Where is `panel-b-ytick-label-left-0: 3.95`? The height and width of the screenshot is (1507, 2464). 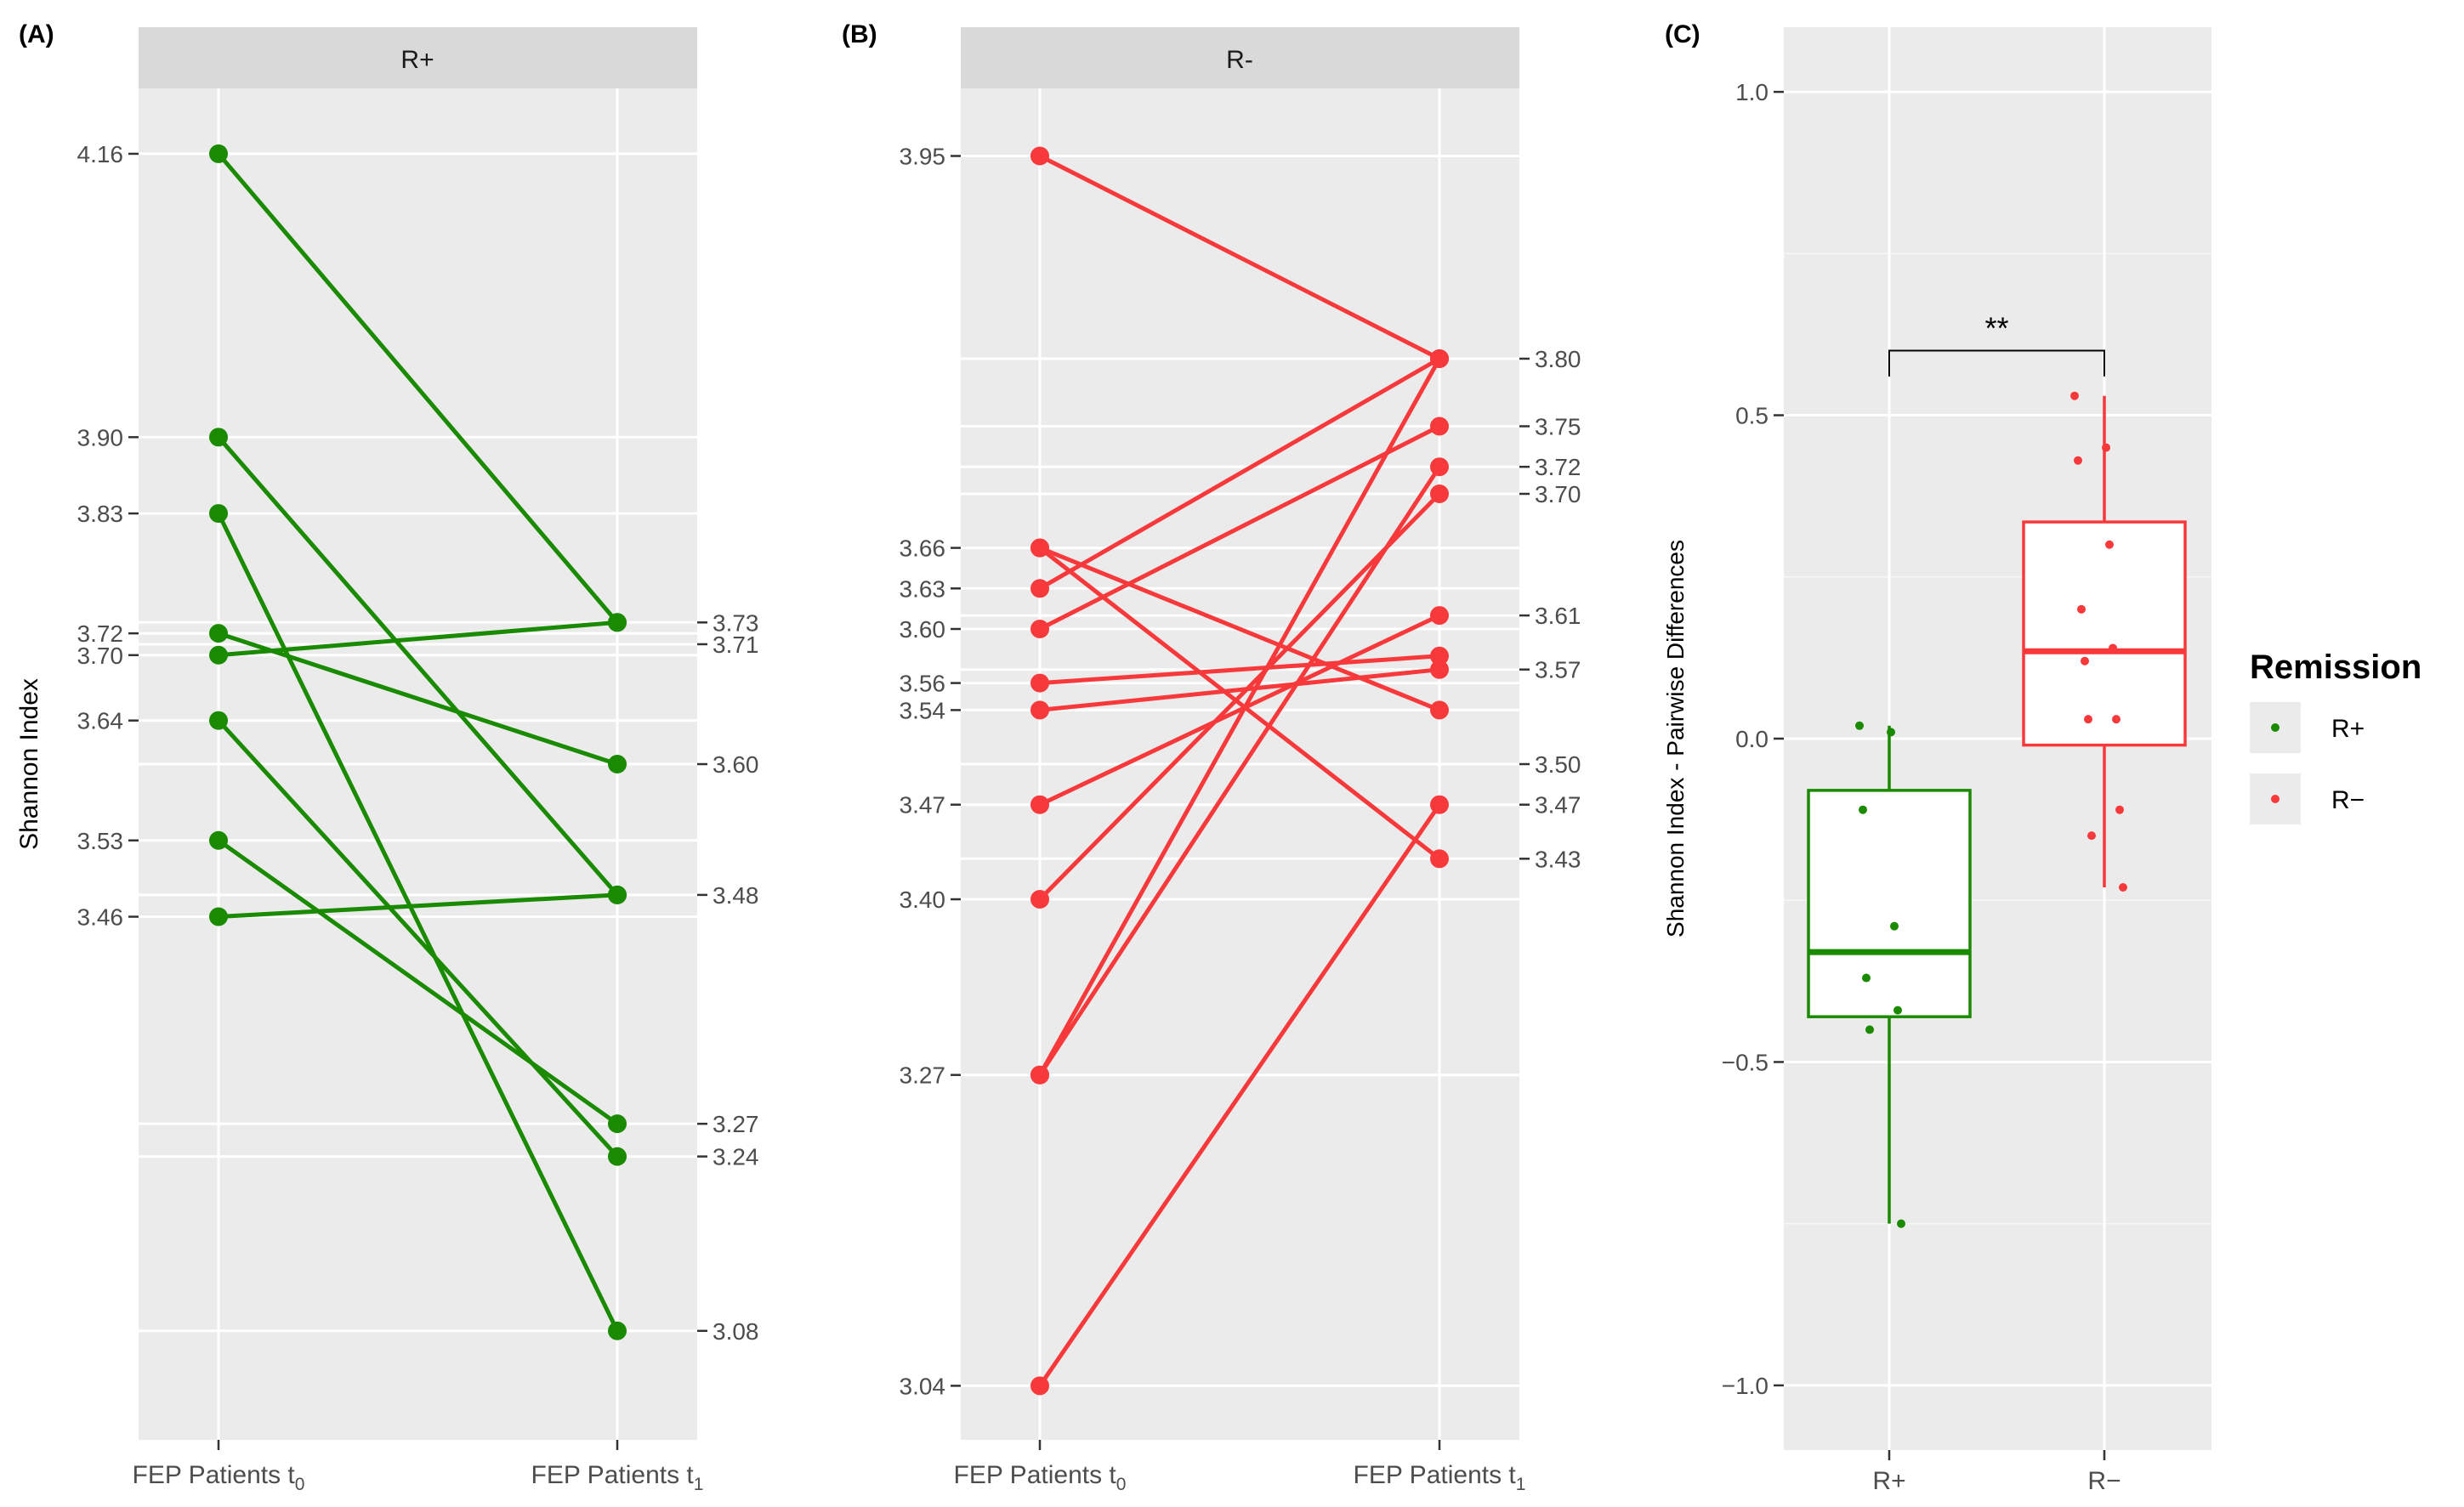 panel-b-ytick-label-left-0: 3.95 is located at coordinates (923, 157).